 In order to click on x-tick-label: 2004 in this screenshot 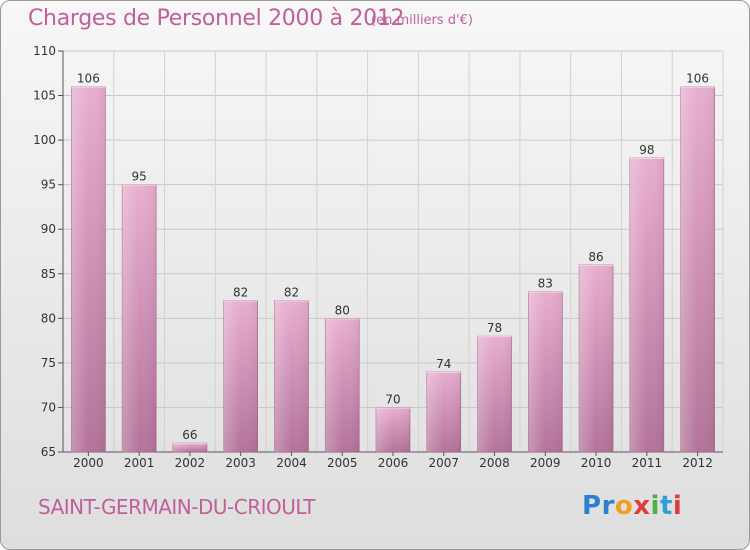, I will do `click(291, 463)`.